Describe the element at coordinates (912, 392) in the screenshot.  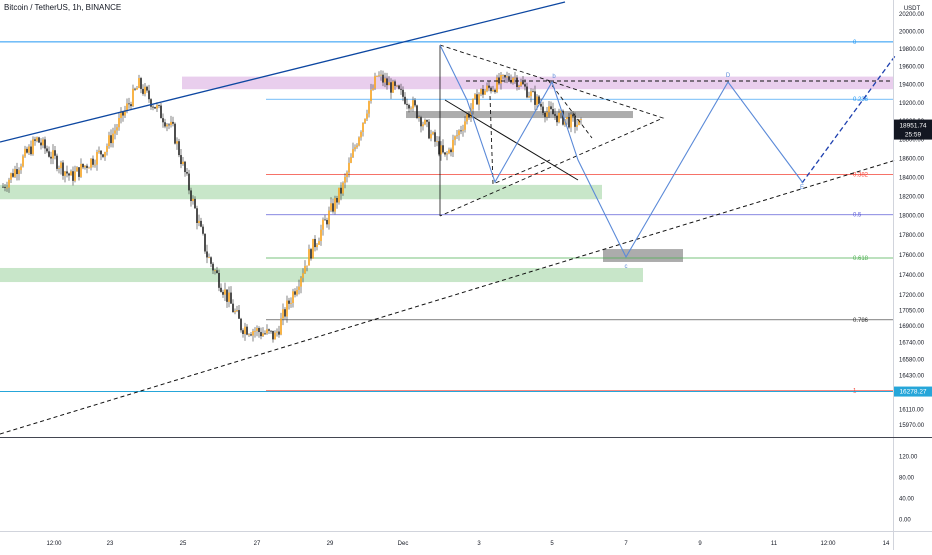
I see `low-price-label: 16278.27` at that location.